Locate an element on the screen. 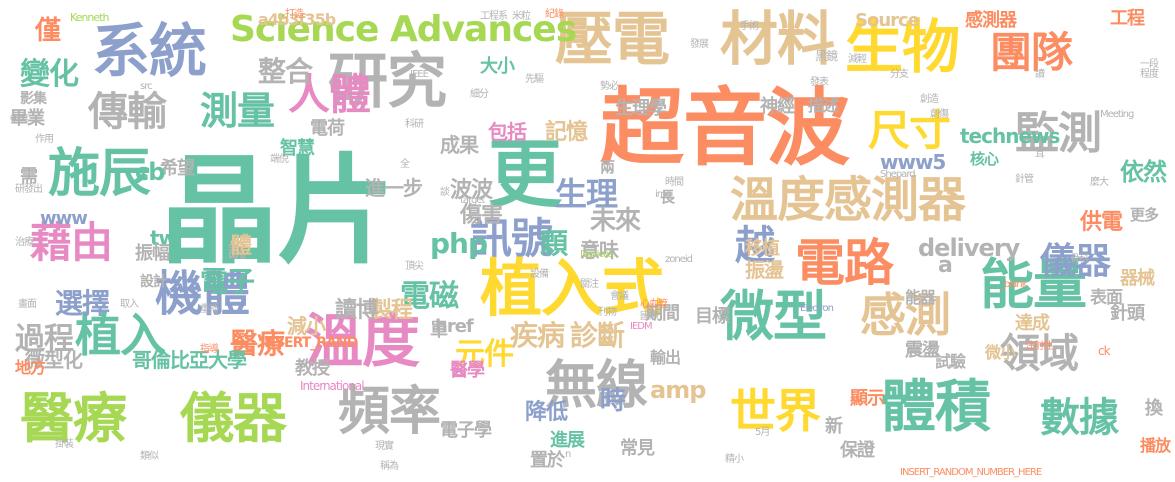 This screenshot has height=482, width=1175. cloud-word-57: 記憶 is located at coordinates (566, 132).